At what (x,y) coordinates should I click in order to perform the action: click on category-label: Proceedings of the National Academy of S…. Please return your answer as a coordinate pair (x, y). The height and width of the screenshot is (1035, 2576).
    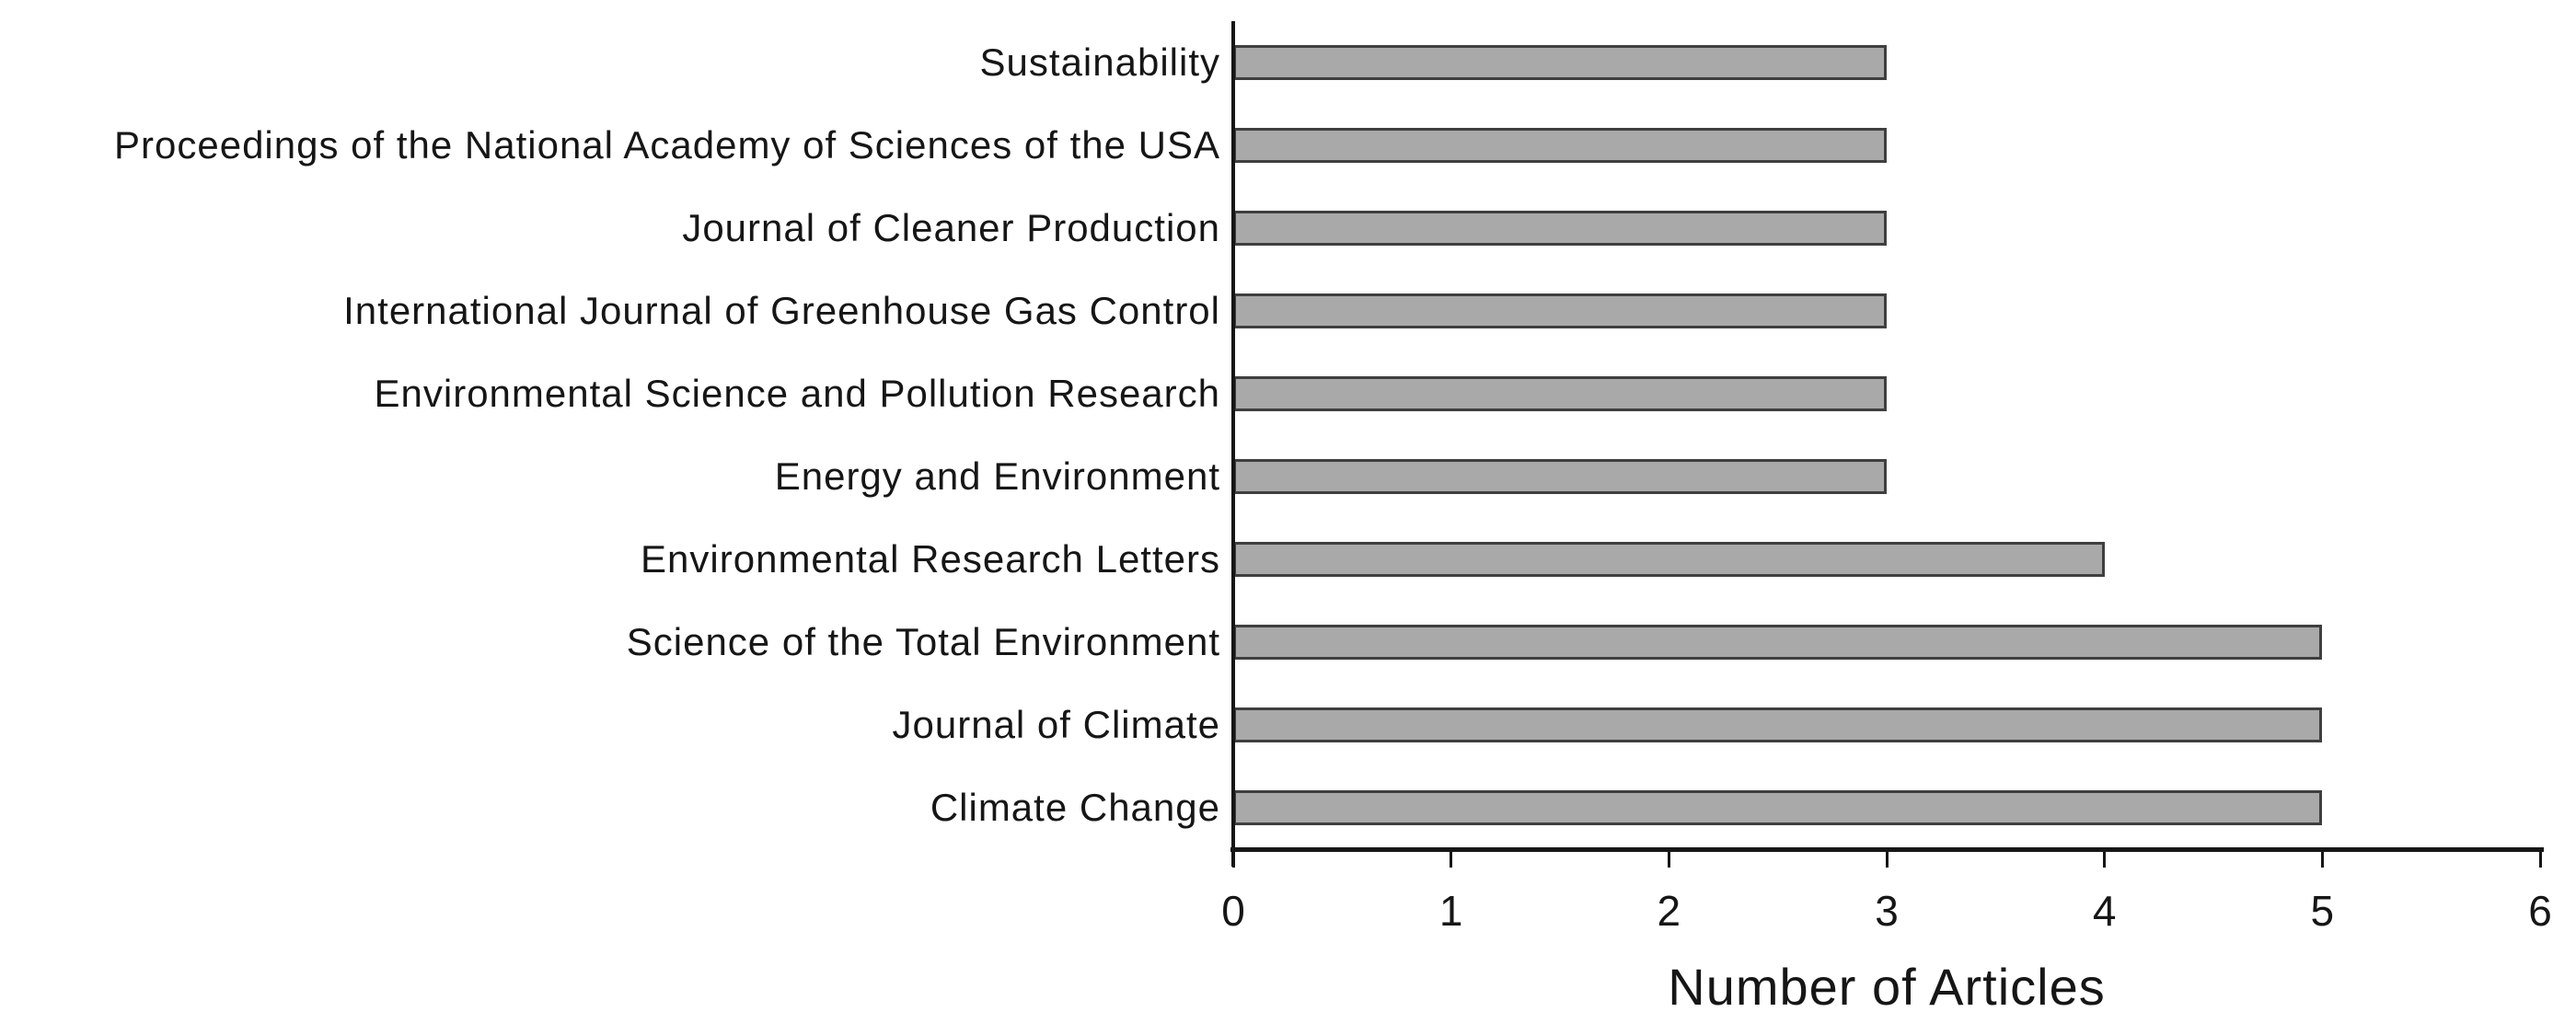
    Looking at the image, I should click on (667, 145).